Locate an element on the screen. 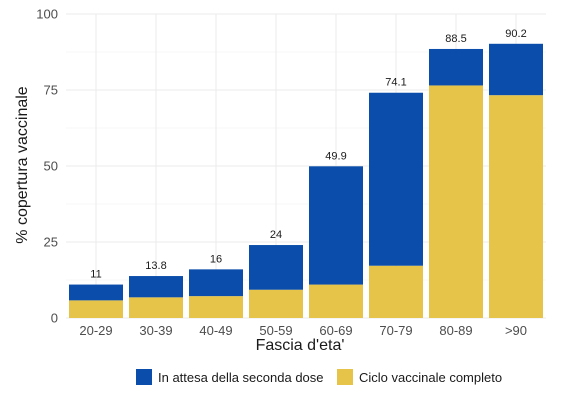 This screenshot has height=409, width=580. x-tick-label: 40-49 is located at coordinates (215, 330).